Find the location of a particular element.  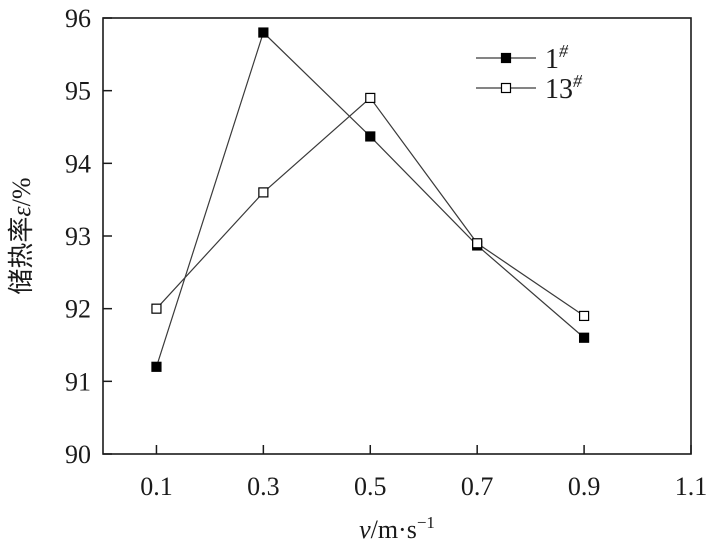

y-tick-label: 91 is located at coordinates (78, 381).